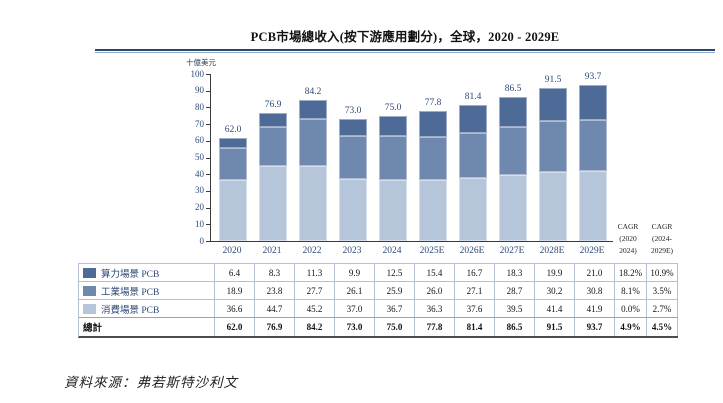 The width and height of the screenshot is (723, 403). What do you see at coordinates (513, 208) in the screenshot?
I see `bar-segment-consumer-2027E` at bounding box center [513, 208].